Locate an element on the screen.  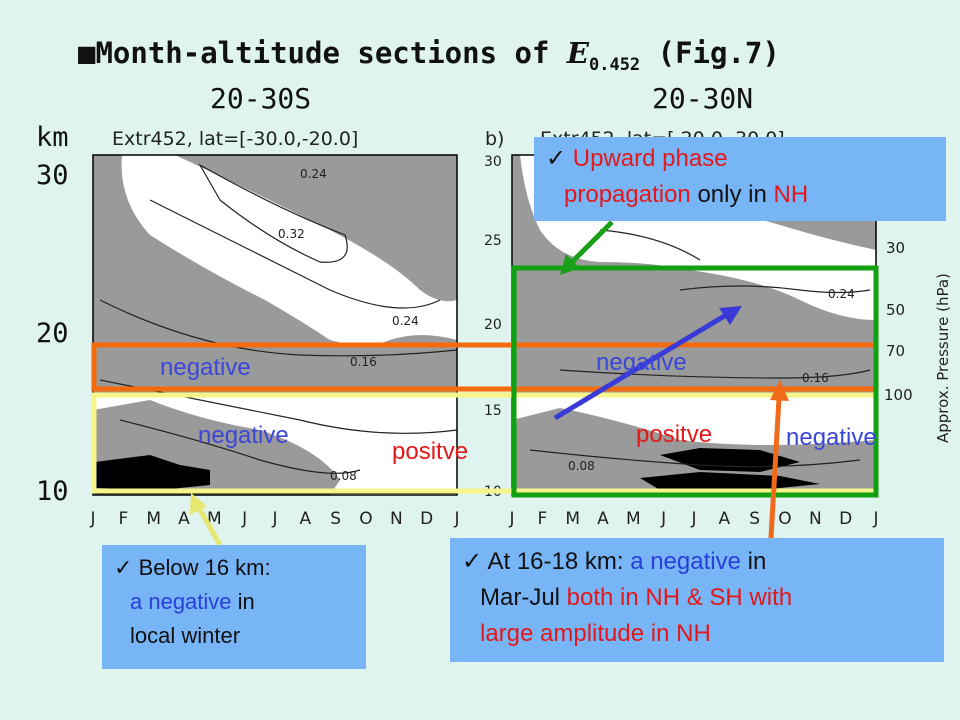
left-panel-header: Extr452, lat=[-30.0,-20.0] is located at coordinates (235, 139).